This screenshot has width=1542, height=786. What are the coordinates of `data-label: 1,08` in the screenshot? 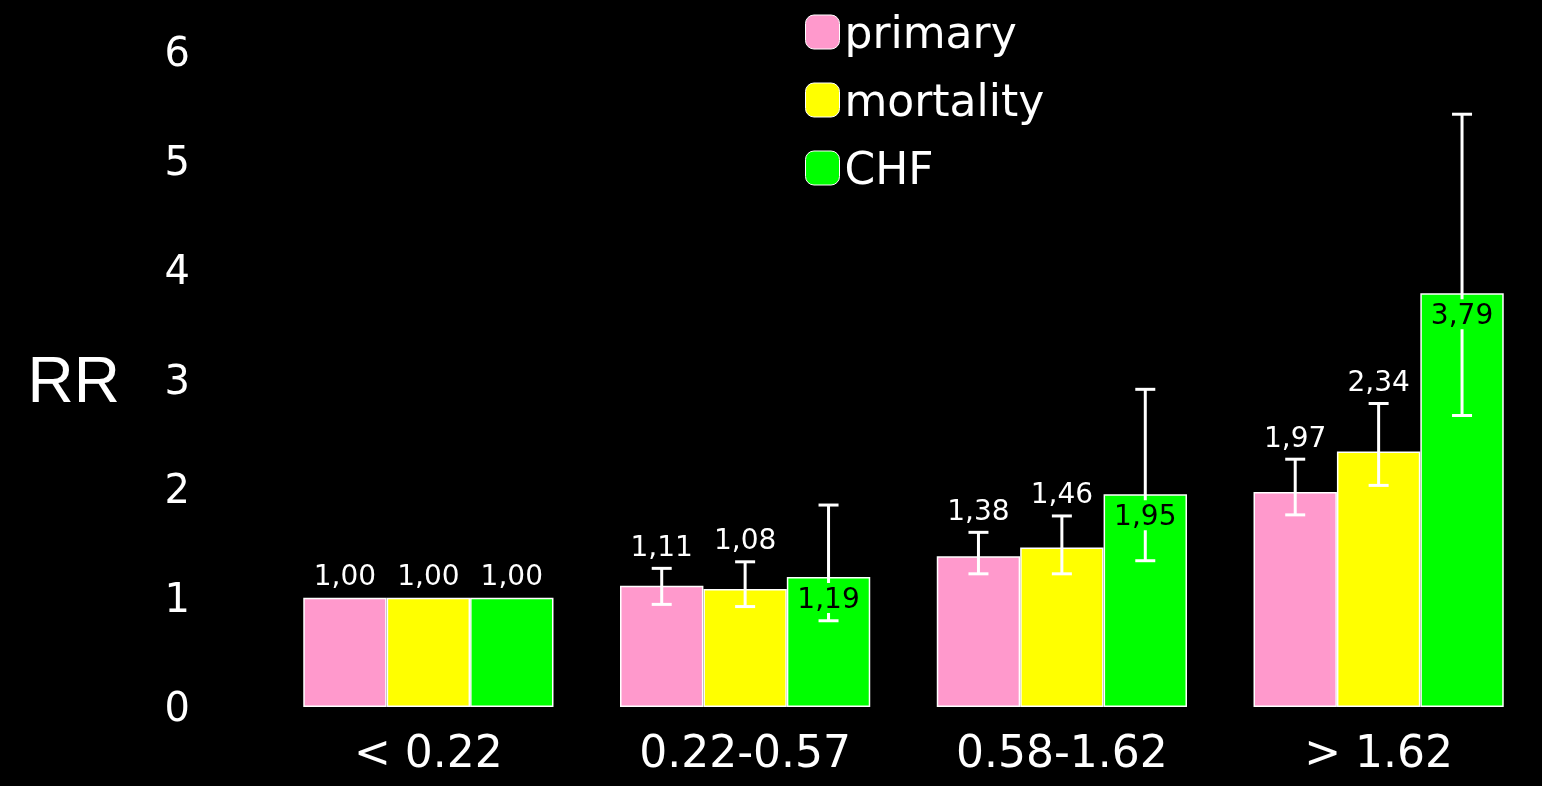 It's located at (745, 540).